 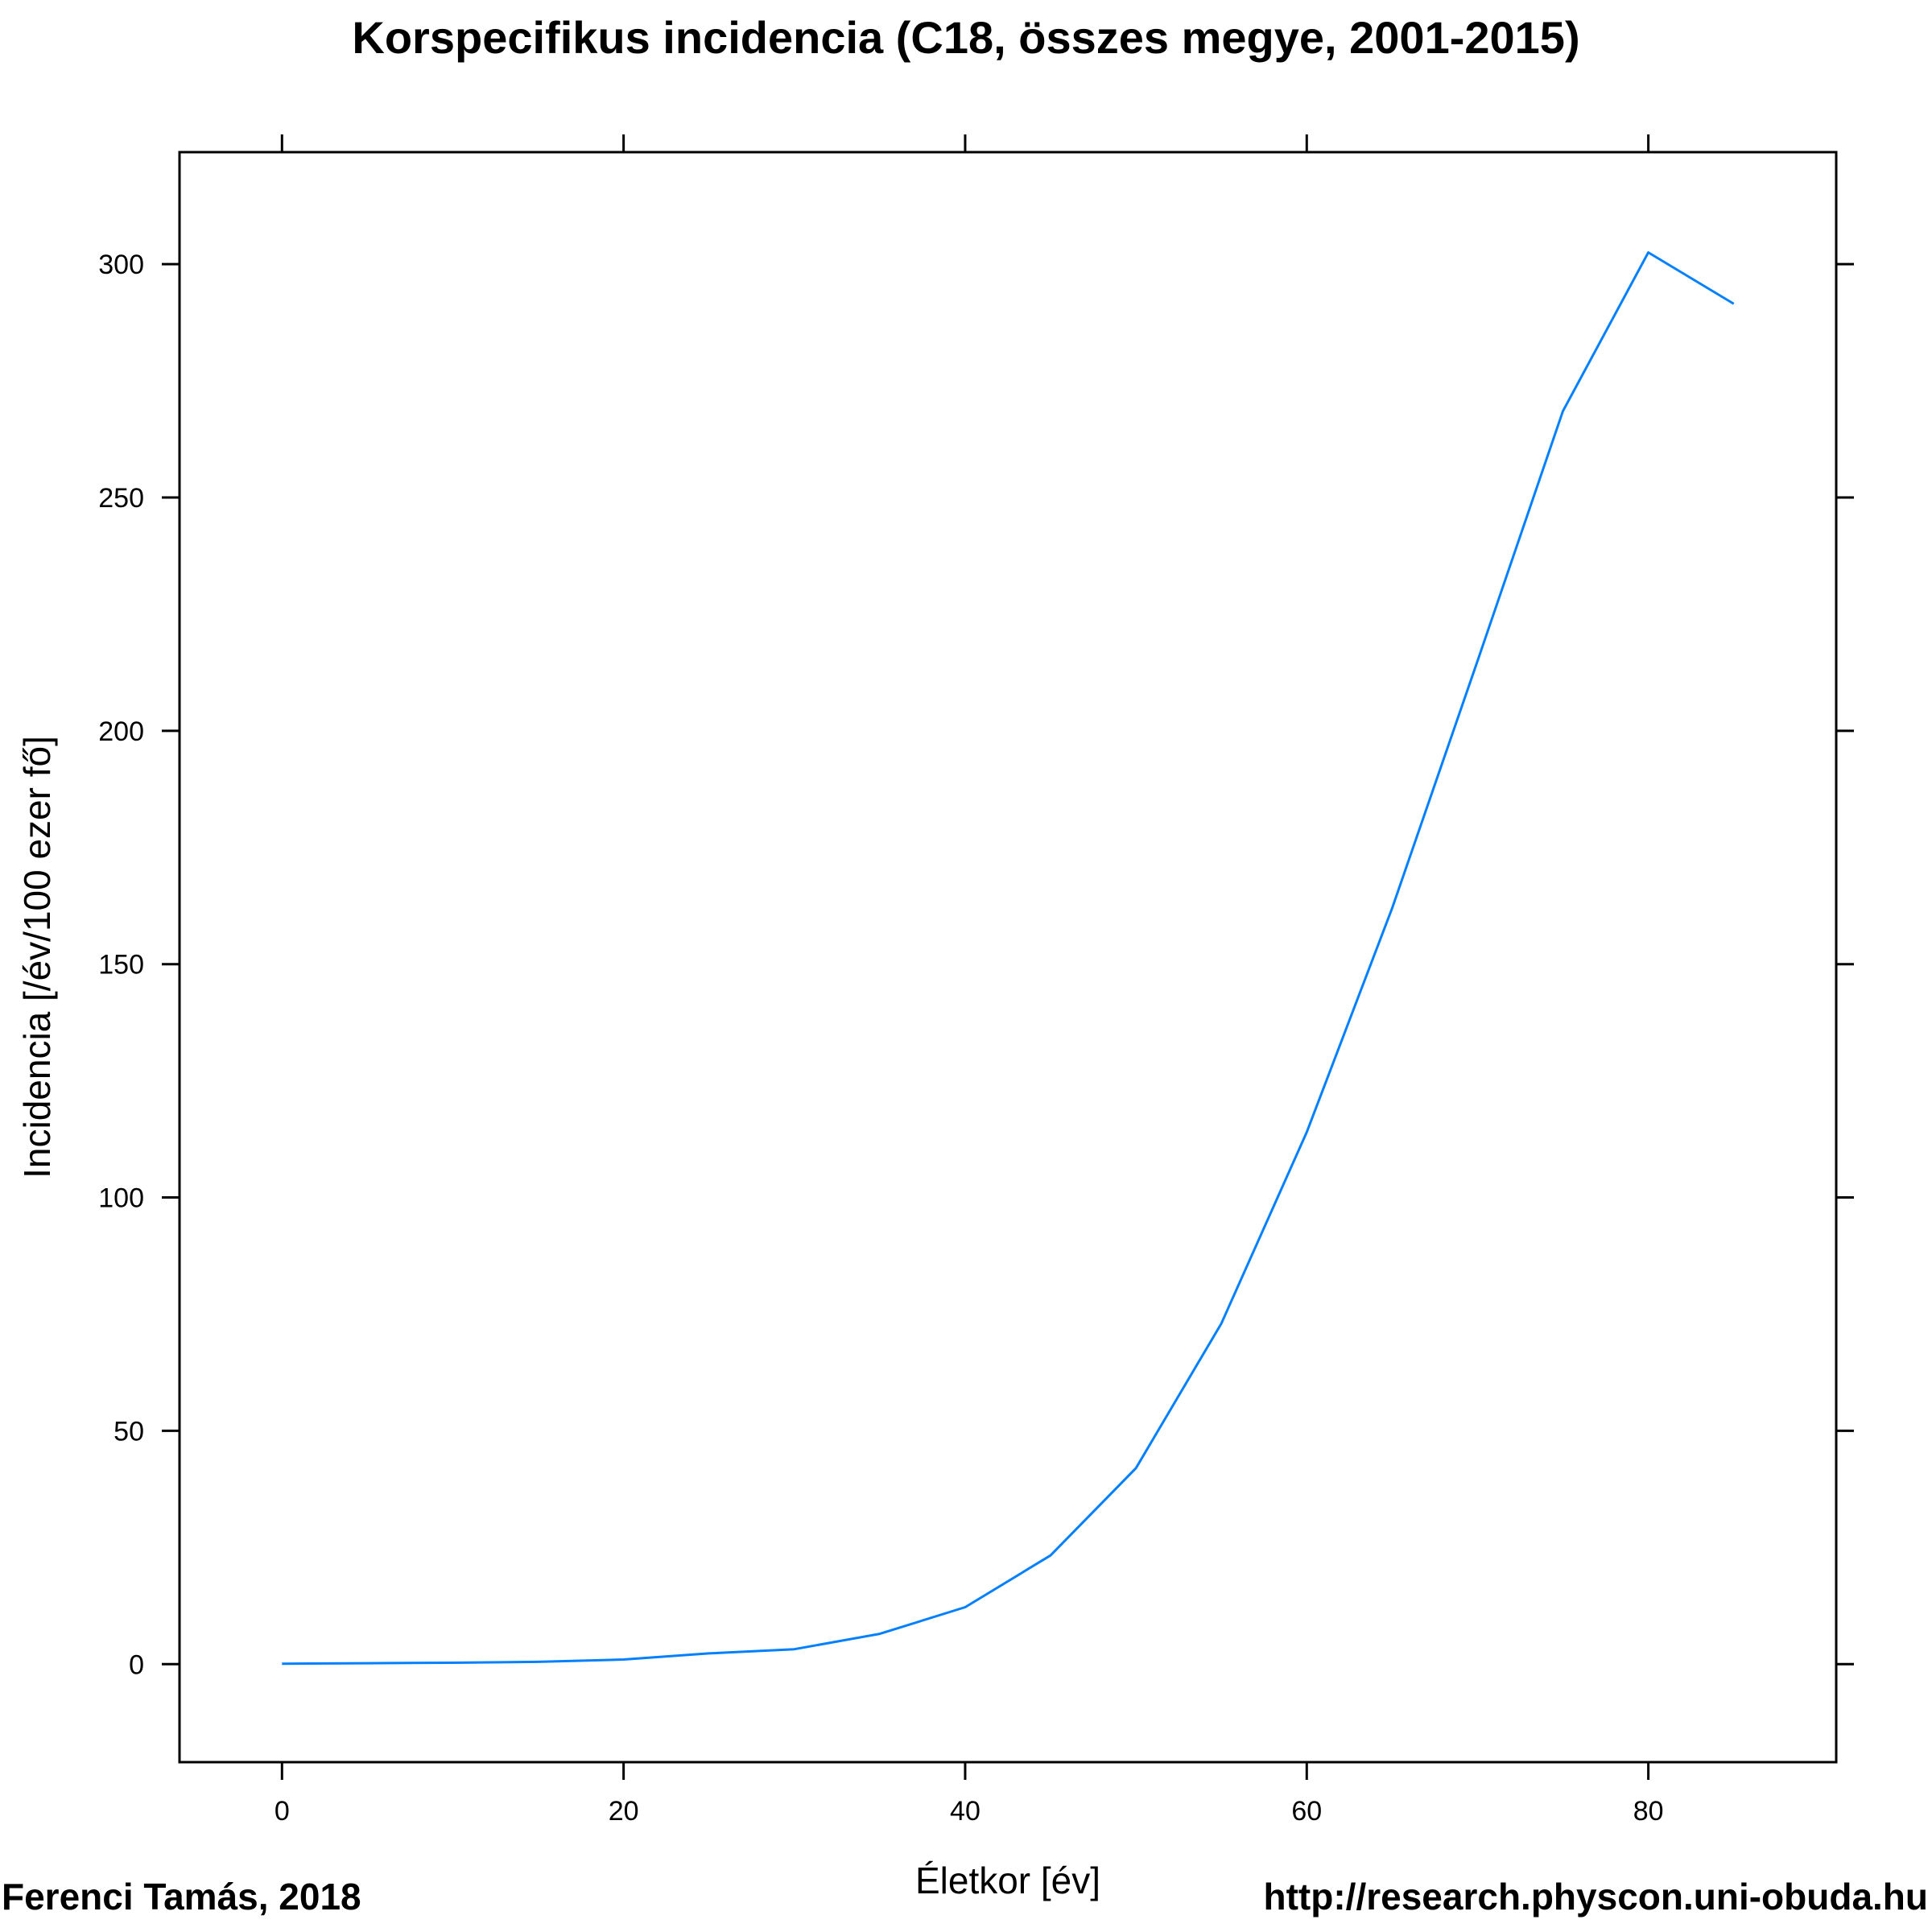 What do you see at coordinates (965, 1811) in the screenshot?
I see `x-tick-label: 40` at bounding box center [965, 1811].